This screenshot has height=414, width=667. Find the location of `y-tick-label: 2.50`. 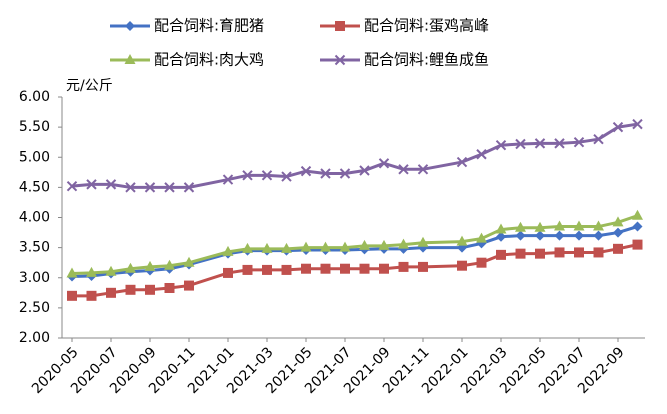

y-tick-label: 2.50 is located at coordinates (34, 308).